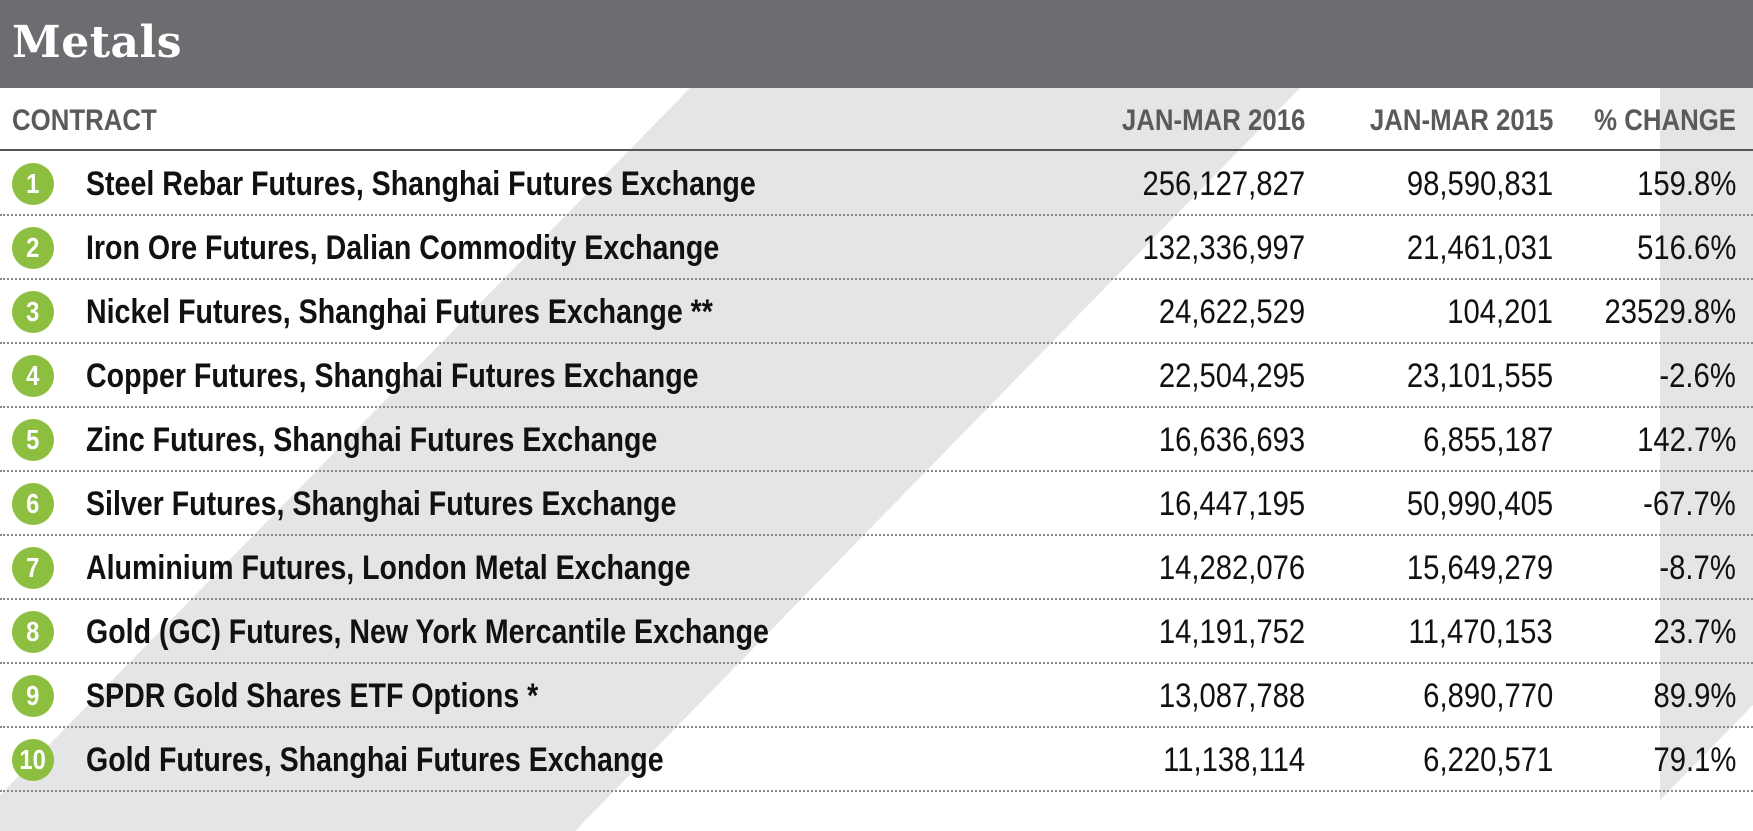 Image resolution: width=1753 pixels, height=831 pixels. I want to click on rank-badge: 8, so click(33, 632).